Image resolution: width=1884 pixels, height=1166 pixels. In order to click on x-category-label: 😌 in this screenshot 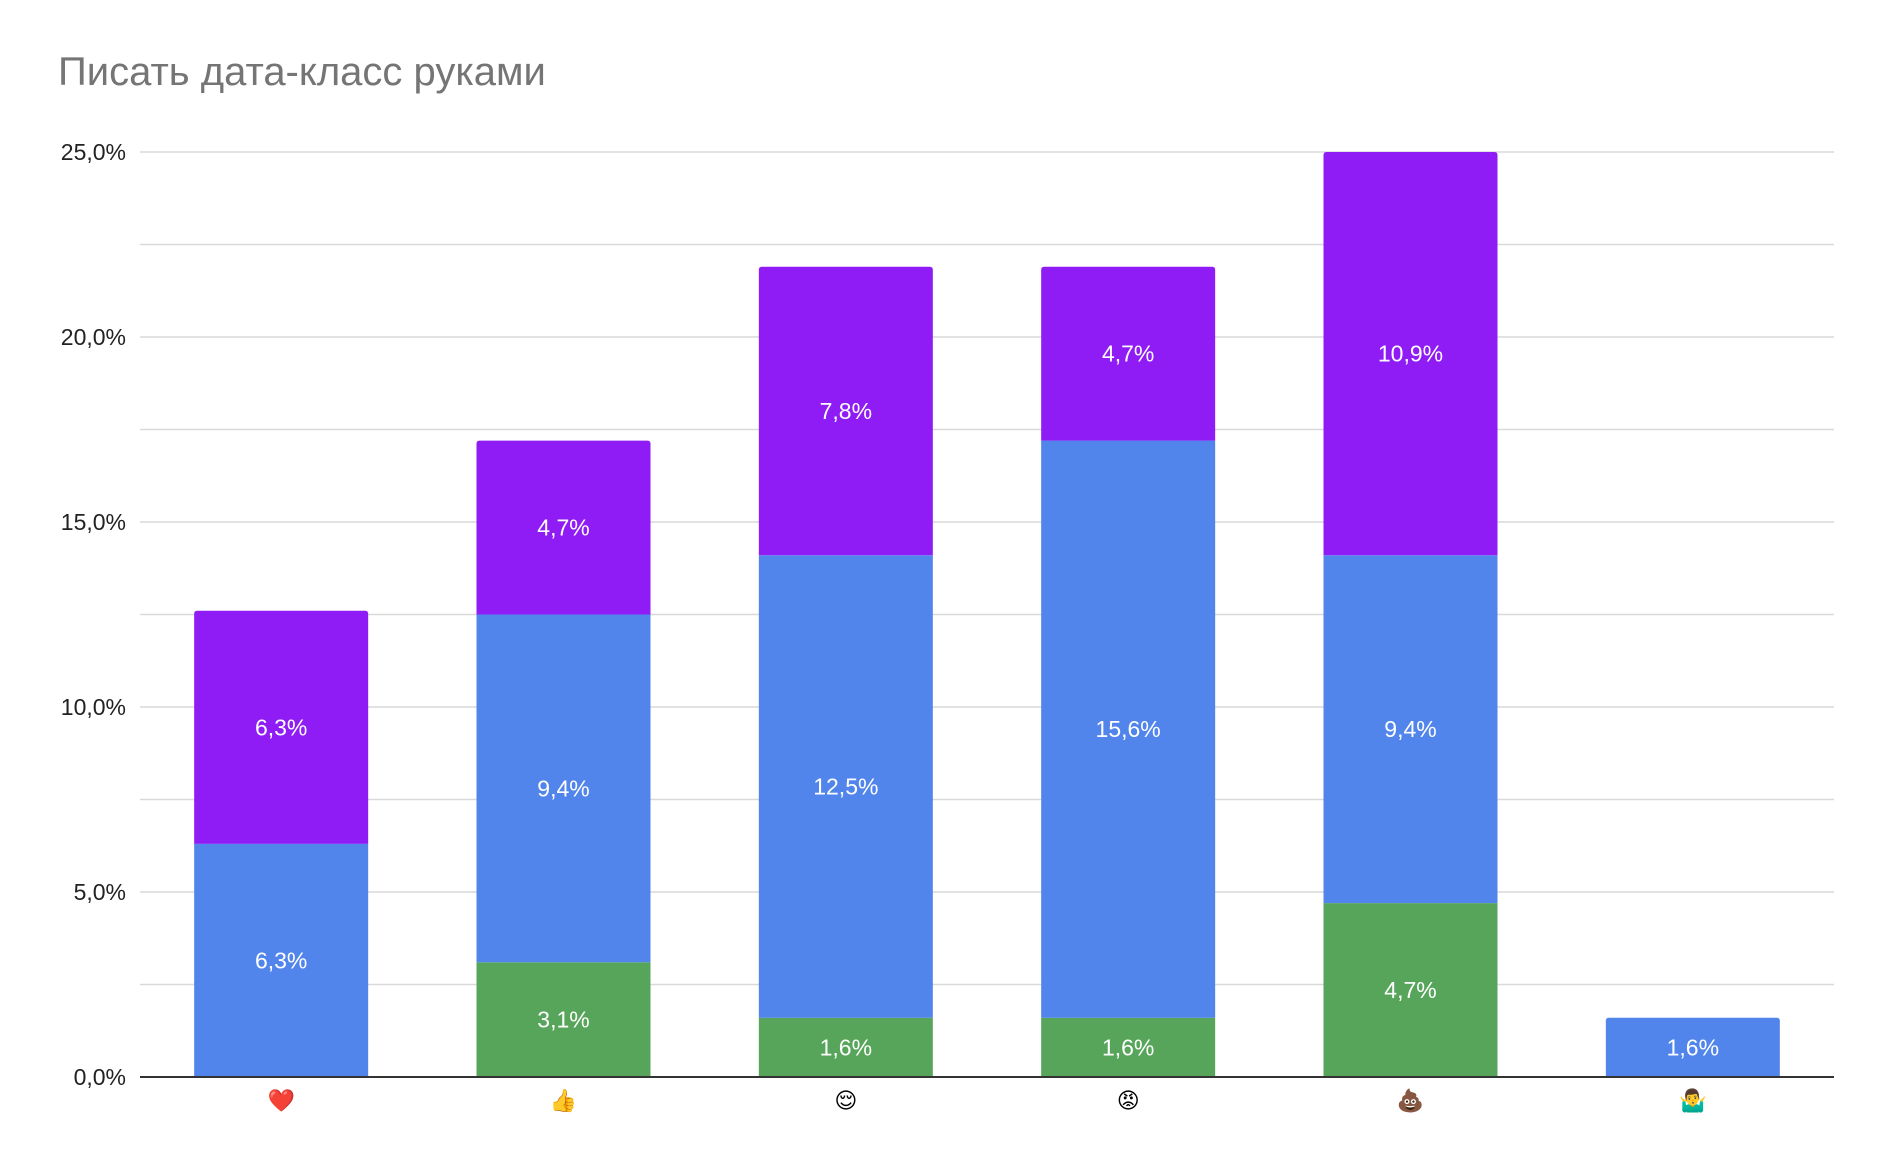, I will do `click(845, 1101)`.